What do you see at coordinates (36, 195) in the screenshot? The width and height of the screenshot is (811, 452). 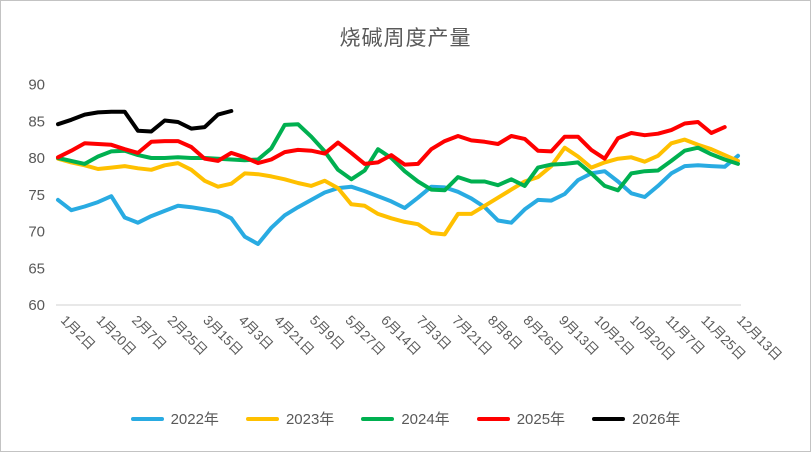 I see `y-axis-tick-label: 75` at bounding box center [36, 195].